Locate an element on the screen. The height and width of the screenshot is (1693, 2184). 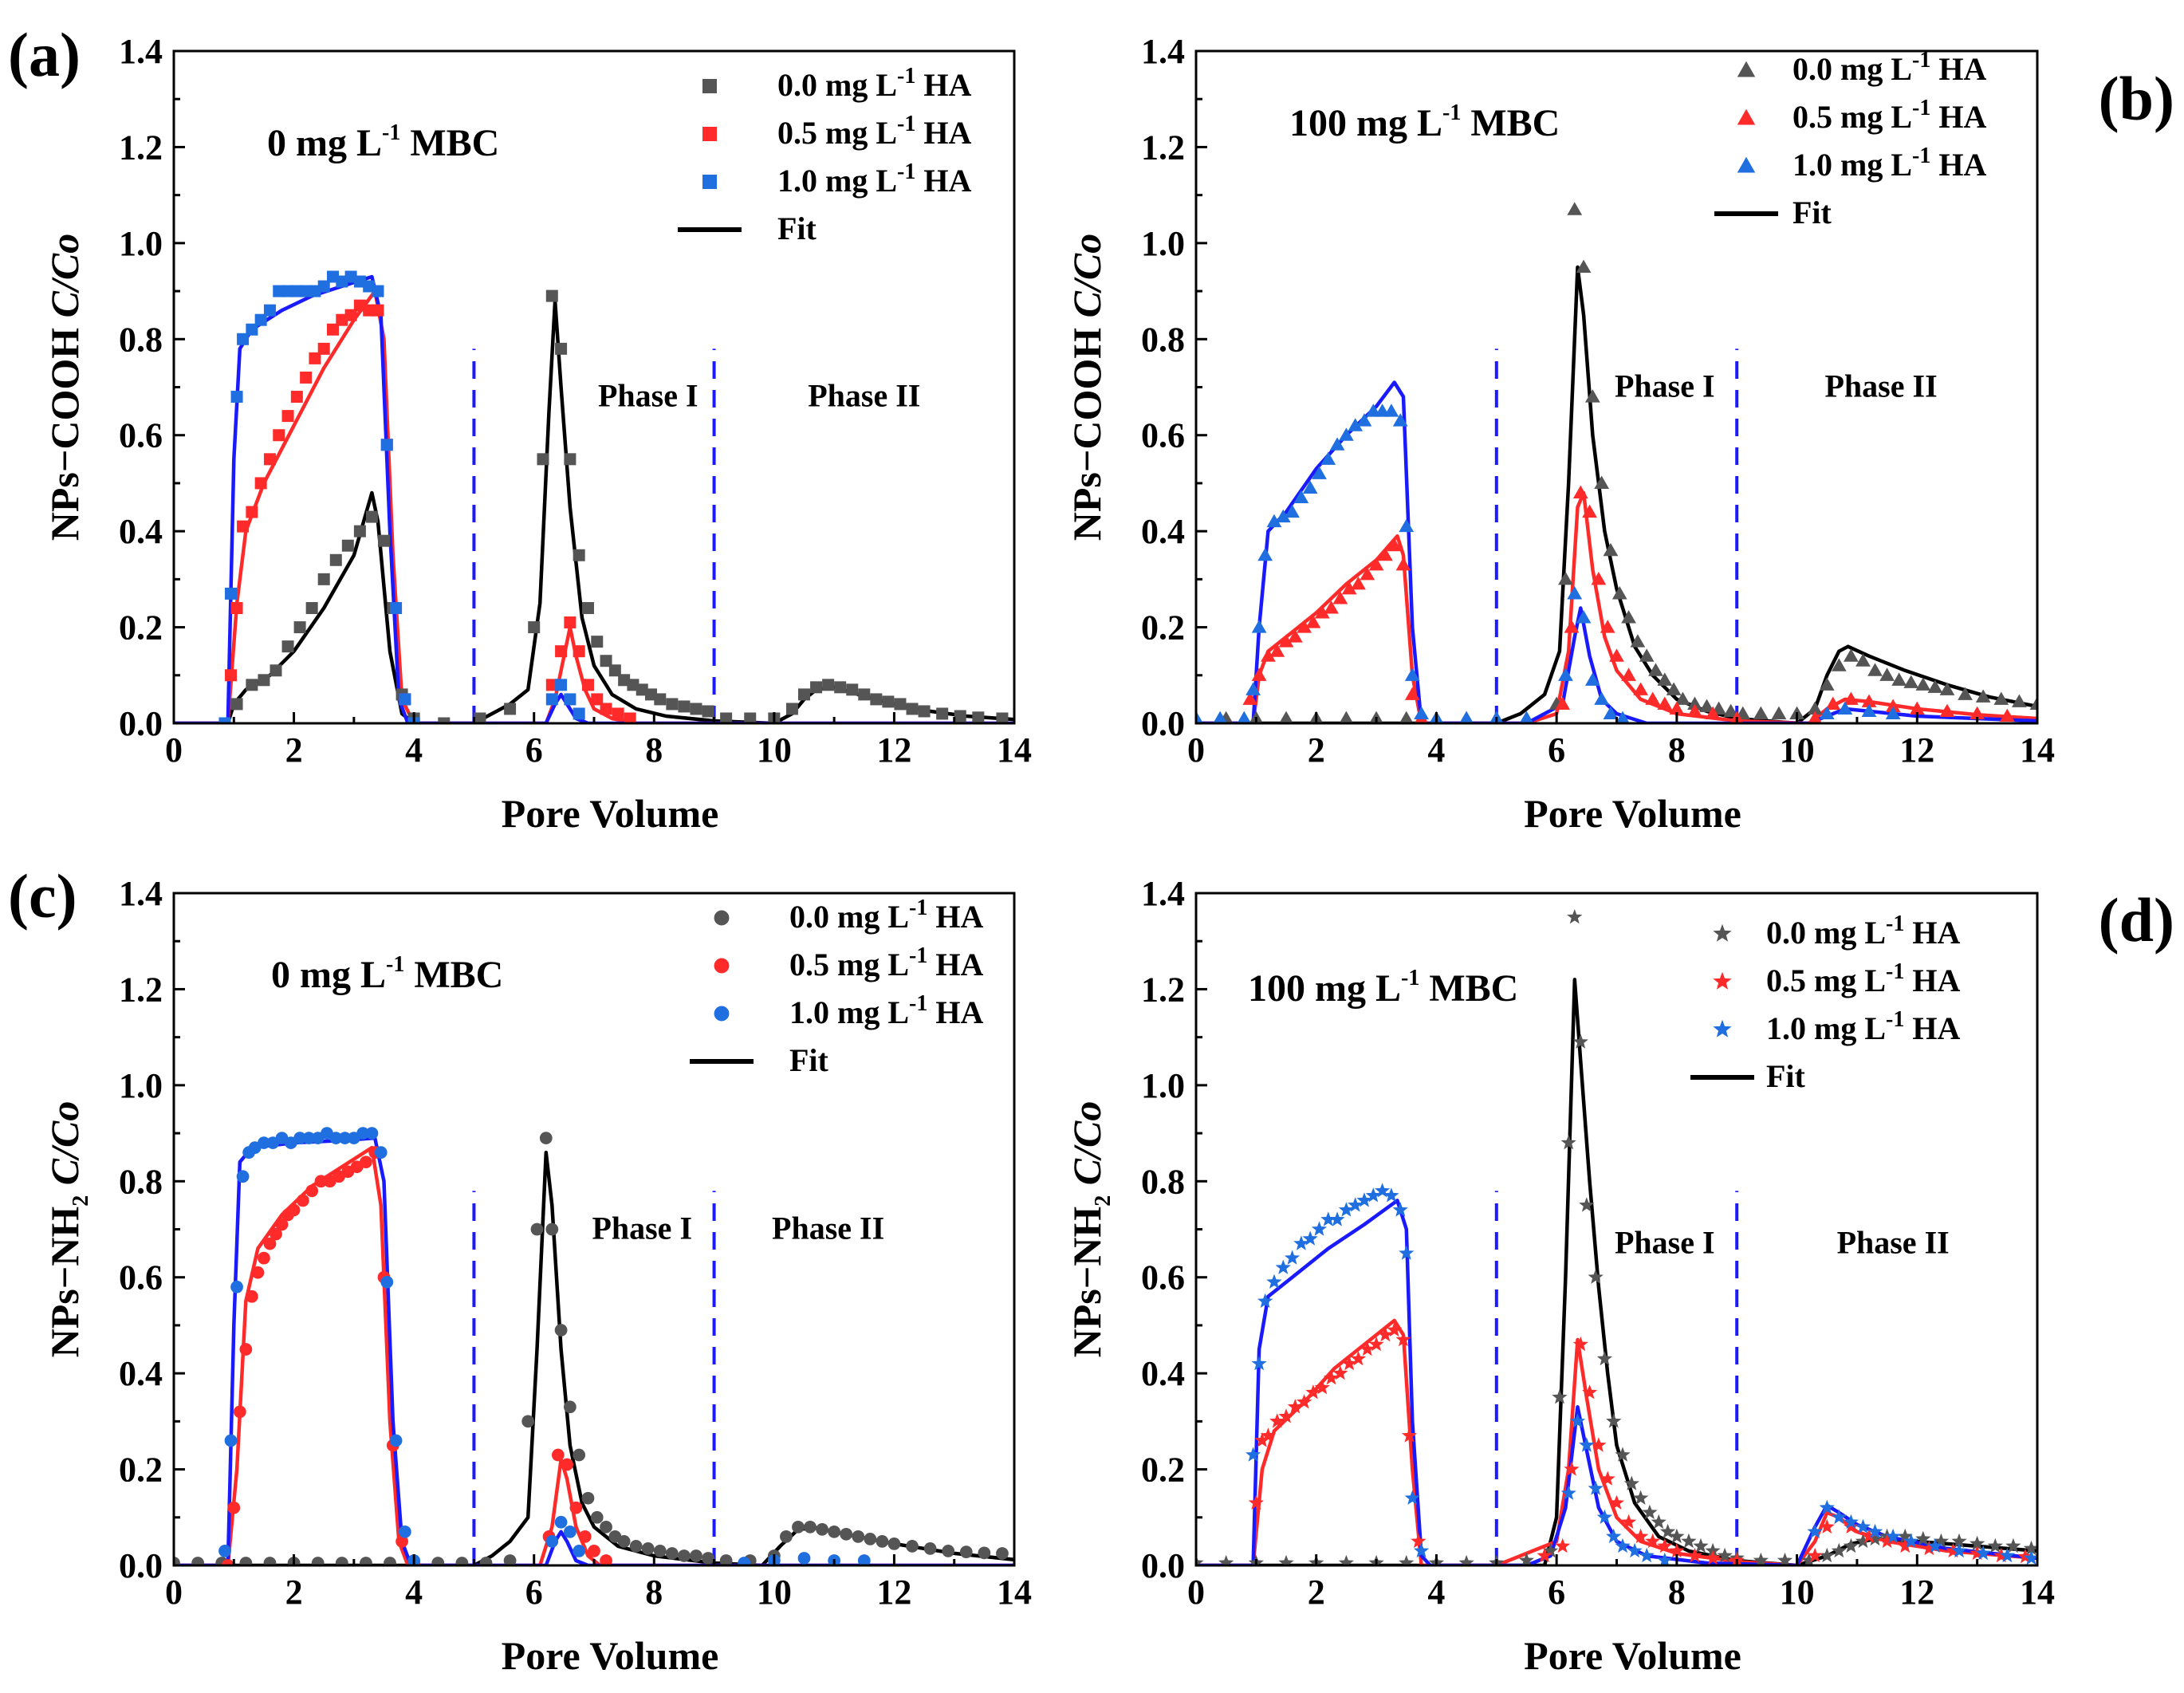
legend-label-main: Fit is located at coordinates (797, 228).